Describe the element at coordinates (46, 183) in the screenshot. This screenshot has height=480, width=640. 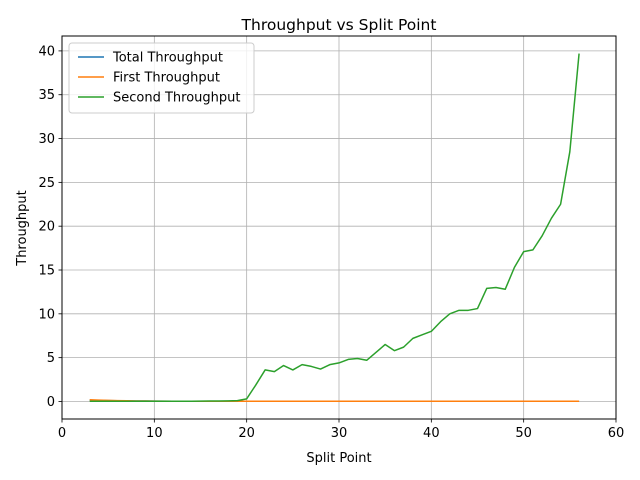
I see `y-tick-label: 25` at that location.